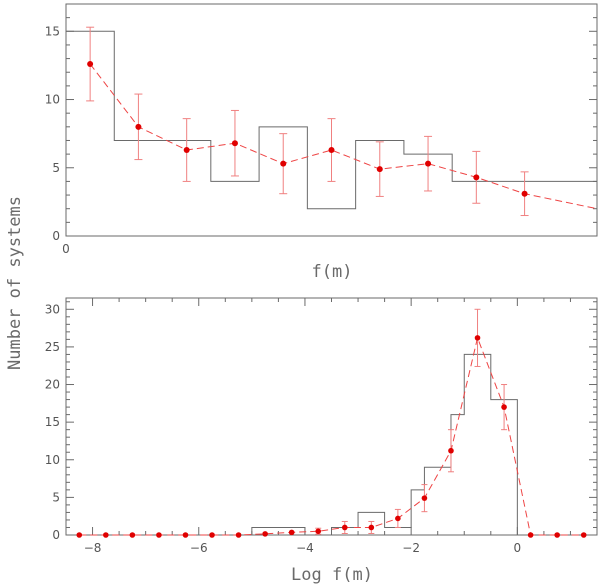 The width and height of the screenshot is (600, 586). I want to click on top-x-tick-label: 0, so click(66, 249).